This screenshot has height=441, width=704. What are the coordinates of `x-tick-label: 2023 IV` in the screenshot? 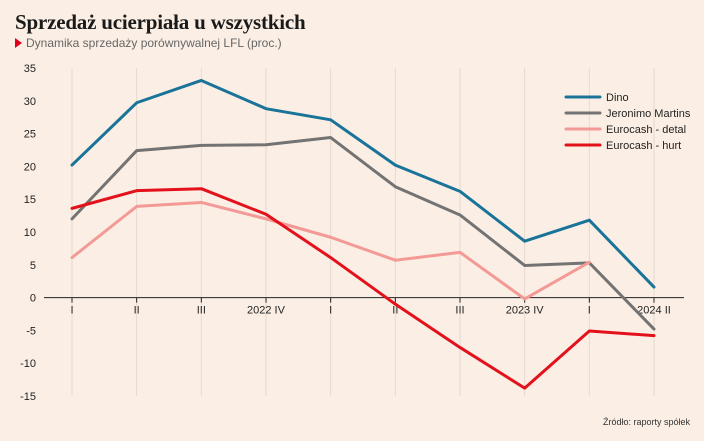 It's located at (525, 311).